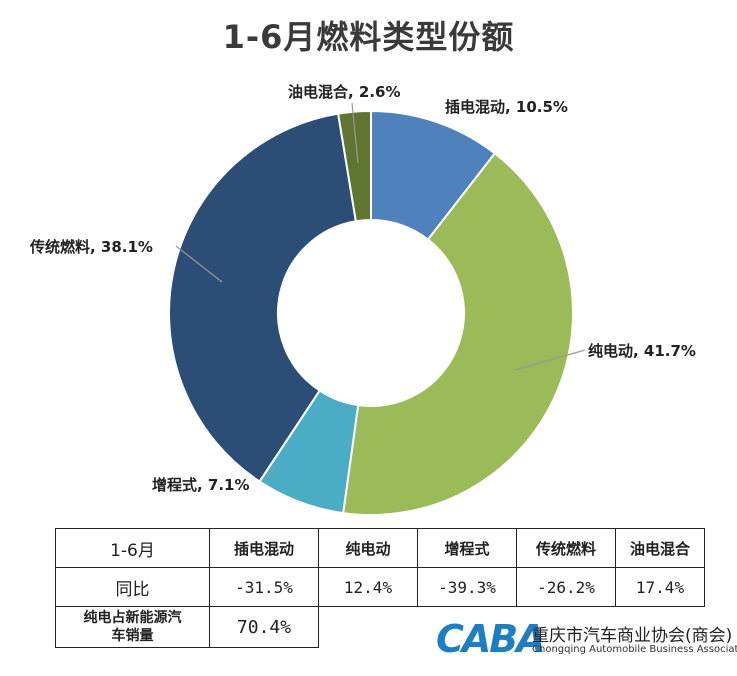  I want to click on slice-label: 纯电动, 41.7%, so click(642, 351).